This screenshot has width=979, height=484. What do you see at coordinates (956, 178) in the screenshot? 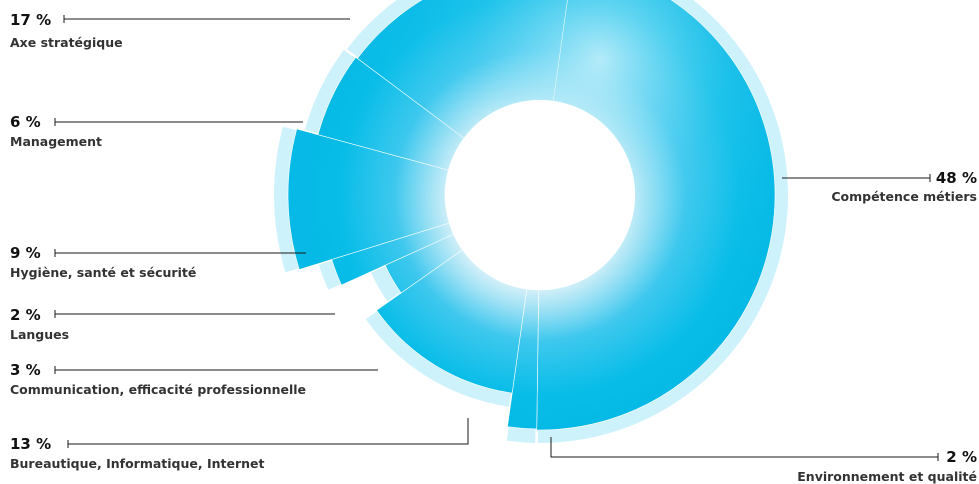
I see `value-label-competence-metiers: 48 %` at bounding box center [956, 178].